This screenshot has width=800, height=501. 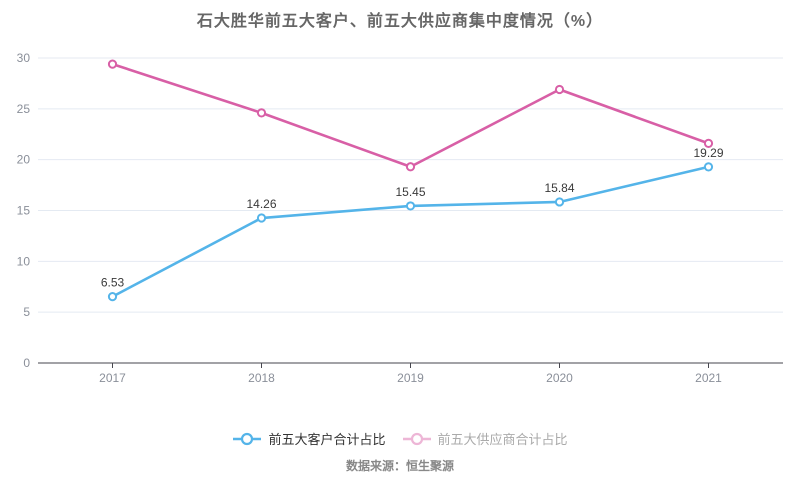 I want to click on legend-item-0: 前五大客户合计占比, so click(x=309, y=438).